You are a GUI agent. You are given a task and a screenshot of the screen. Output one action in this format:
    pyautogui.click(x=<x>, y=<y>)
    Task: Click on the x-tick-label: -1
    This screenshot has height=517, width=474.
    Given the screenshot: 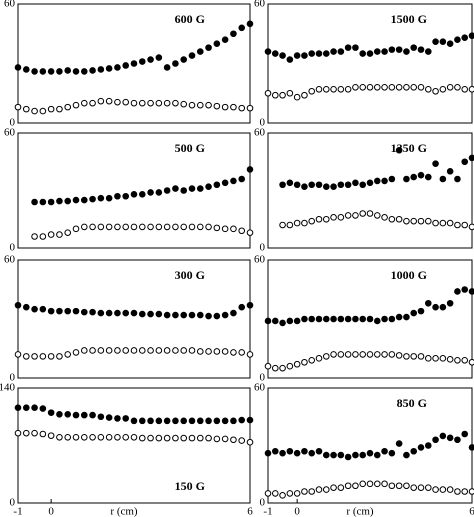 What is the action you would take?
    pyautogui.click(x=267, y=511)
    